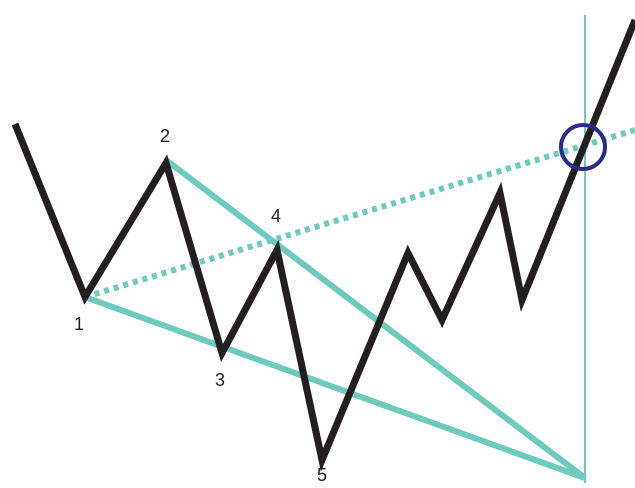 This screenshot has height=488, width=635. I want to click on point-label: 1, so click(79, 324).